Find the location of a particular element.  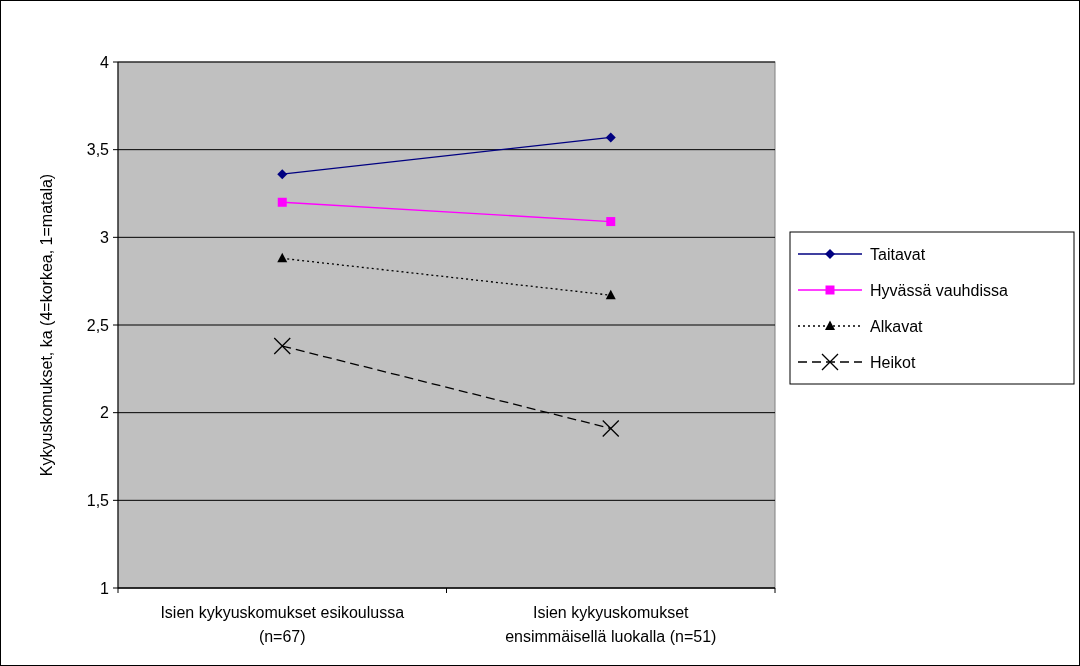

y-tick-label: 3 is located at coordinates (105, 237).